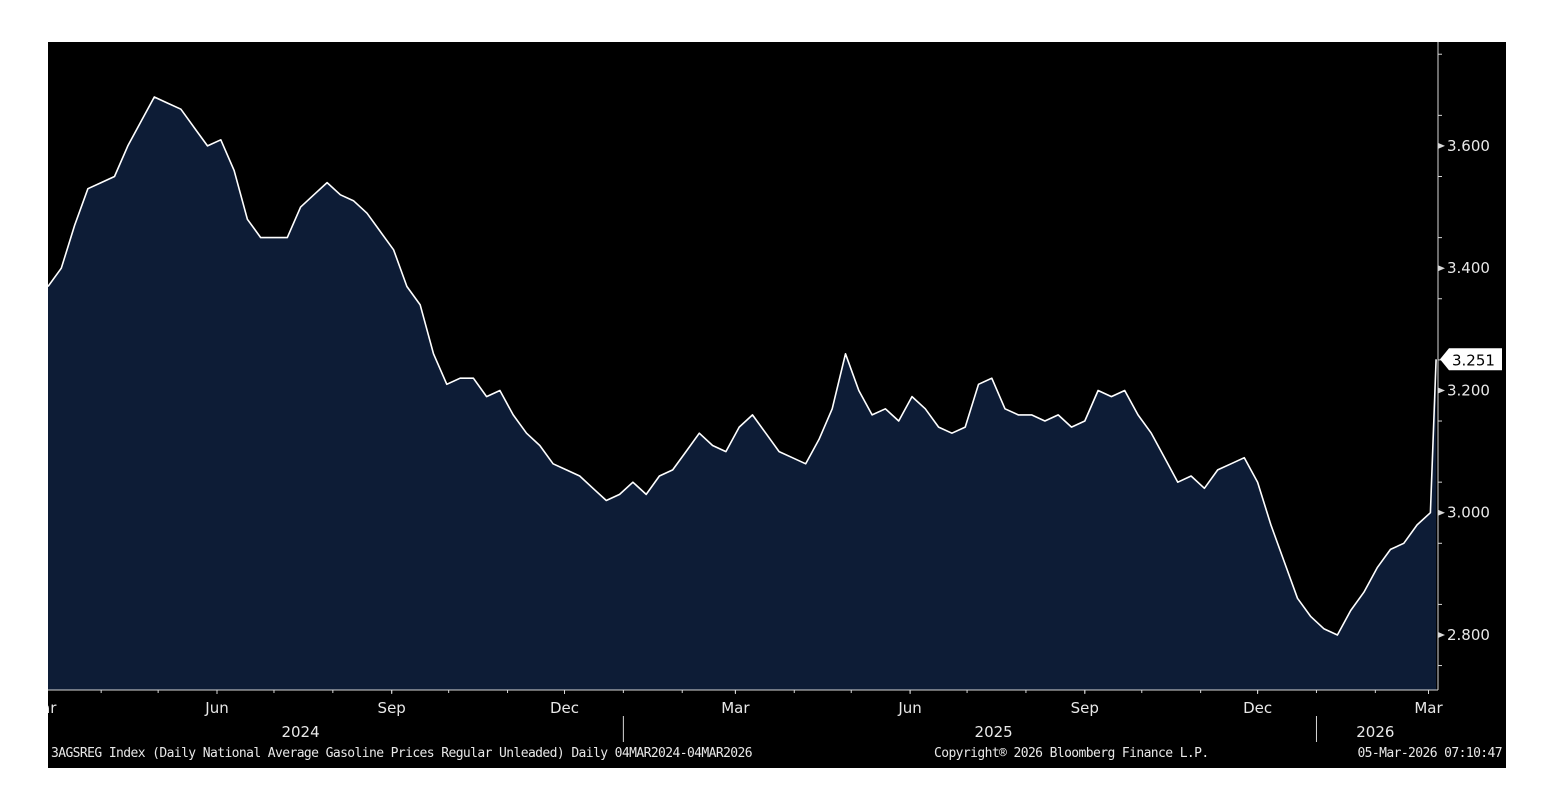 The height and width of the screenshot is (792, 1546). What do you see at coordinates (300, 732) in the screenshot?
I see `x-year-label: 2024` at bounding box center [300, 732].